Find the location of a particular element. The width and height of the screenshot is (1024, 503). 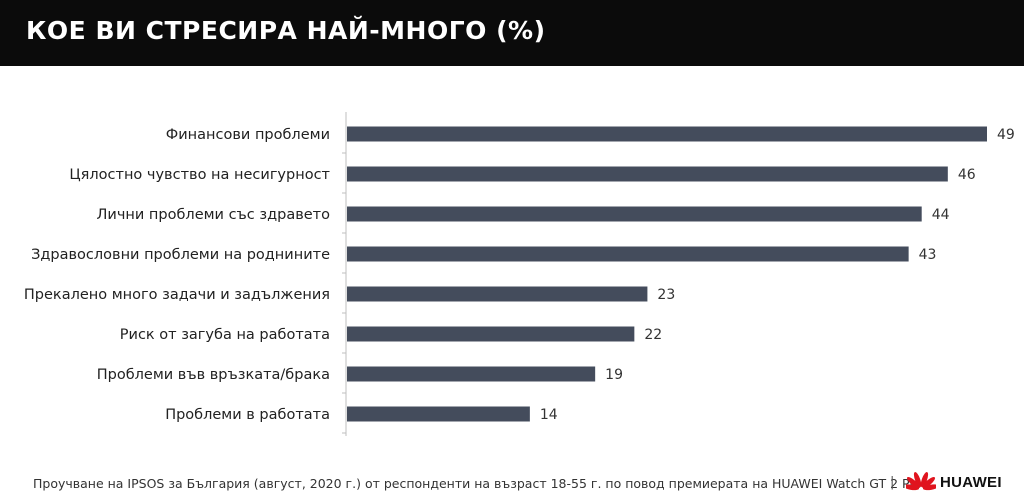

category-label: Здравословни проблеми на роднините is located at coordinates (180, 255).